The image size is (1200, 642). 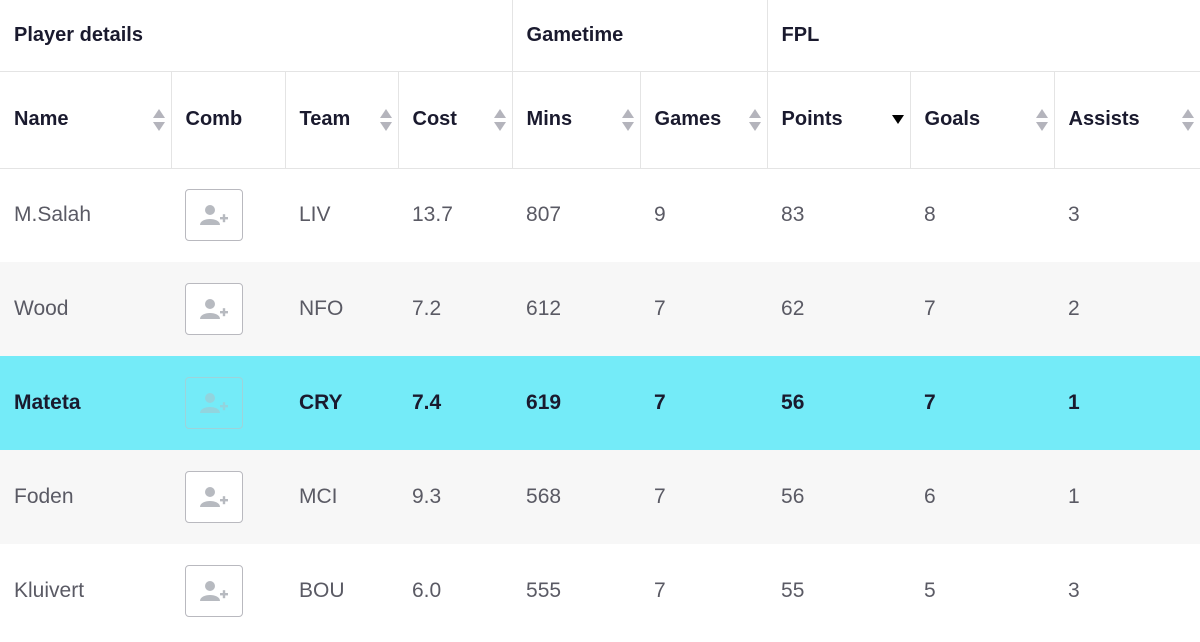 What do you see at coordinates (427, 308) in the screenshot?
I see `cost-value: 7.2` at bounding box center [427, 308].